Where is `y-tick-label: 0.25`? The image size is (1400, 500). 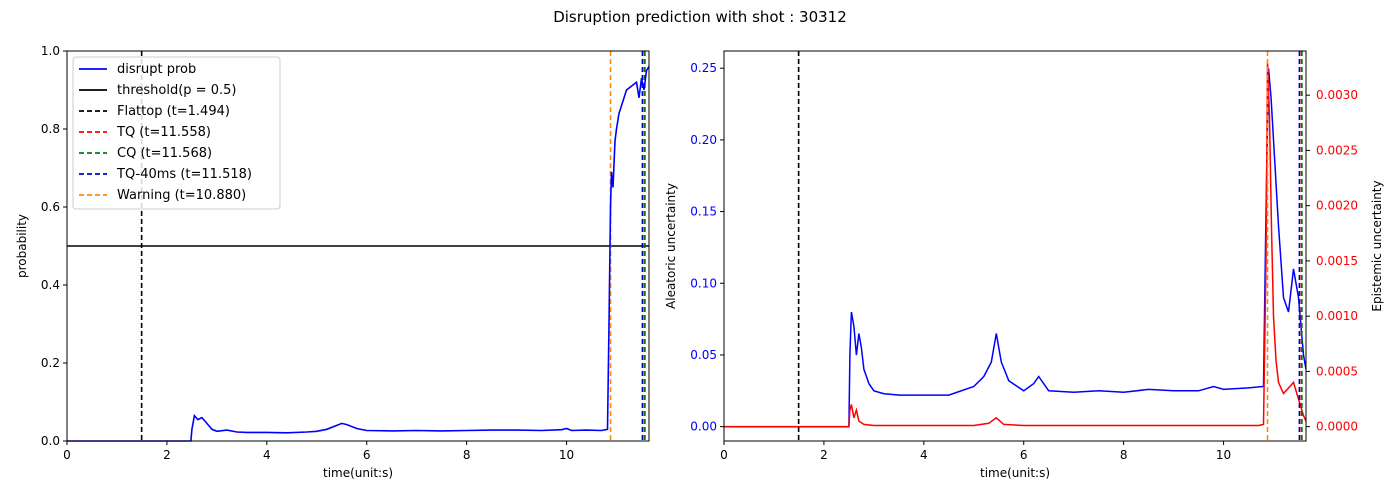
y-tick-label: 0.25 is located at coordinates (703, 68).